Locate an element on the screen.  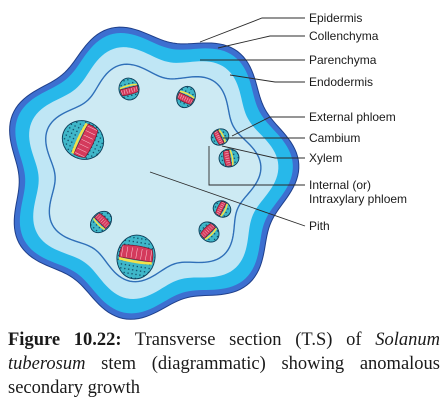
leader-collenchyma is located at coordinates (261, 42).